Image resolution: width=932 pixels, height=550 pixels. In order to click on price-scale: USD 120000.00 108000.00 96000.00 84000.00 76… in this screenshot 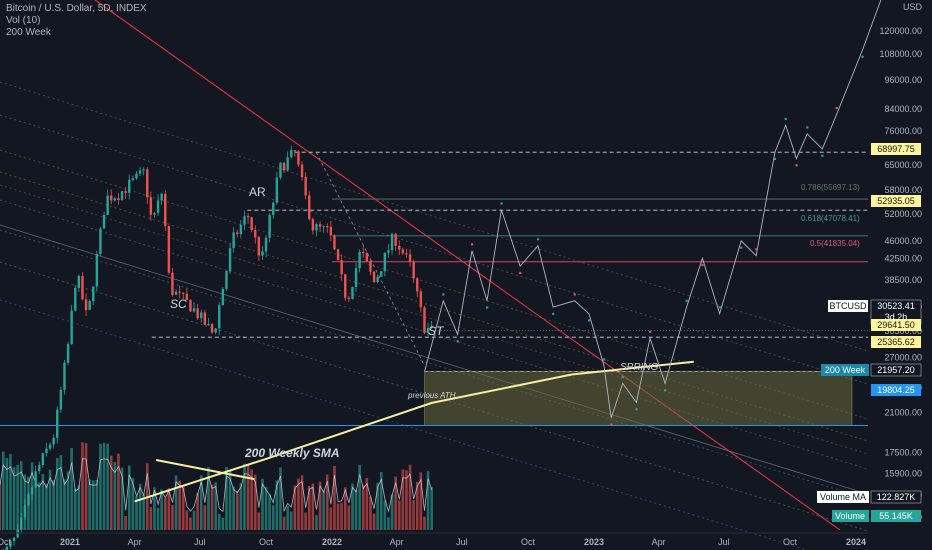, I will do `click(900, 262)`.